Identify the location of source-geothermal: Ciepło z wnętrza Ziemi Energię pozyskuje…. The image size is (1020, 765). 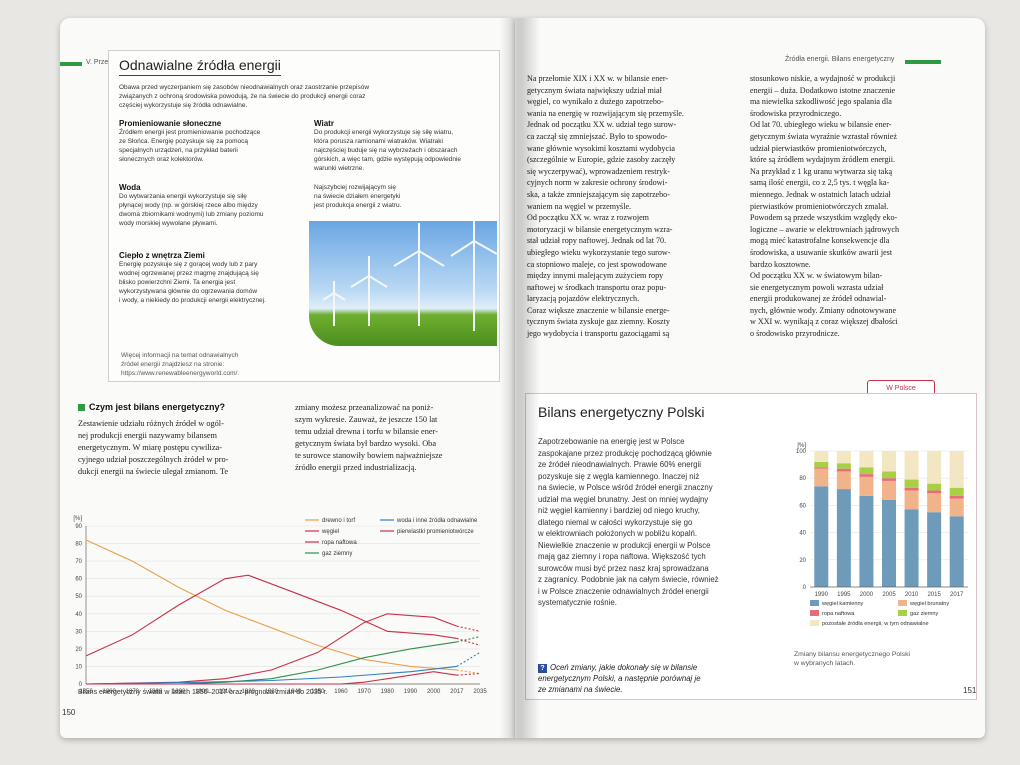
(192, 277).